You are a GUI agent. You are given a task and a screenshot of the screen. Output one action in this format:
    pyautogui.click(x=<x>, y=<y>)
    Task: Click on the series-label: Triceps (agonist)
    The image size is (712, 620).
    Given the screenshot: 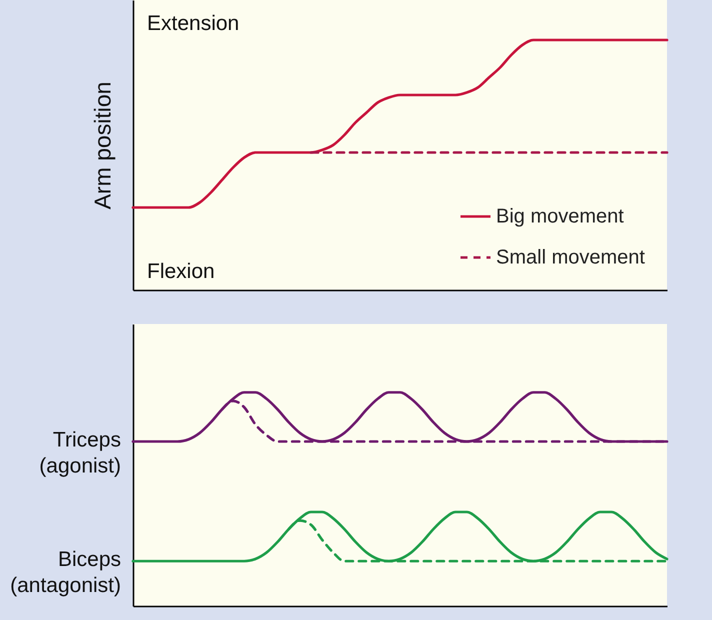 What is the action you would take?
    pyautogui.click(x=80, y=453)
    